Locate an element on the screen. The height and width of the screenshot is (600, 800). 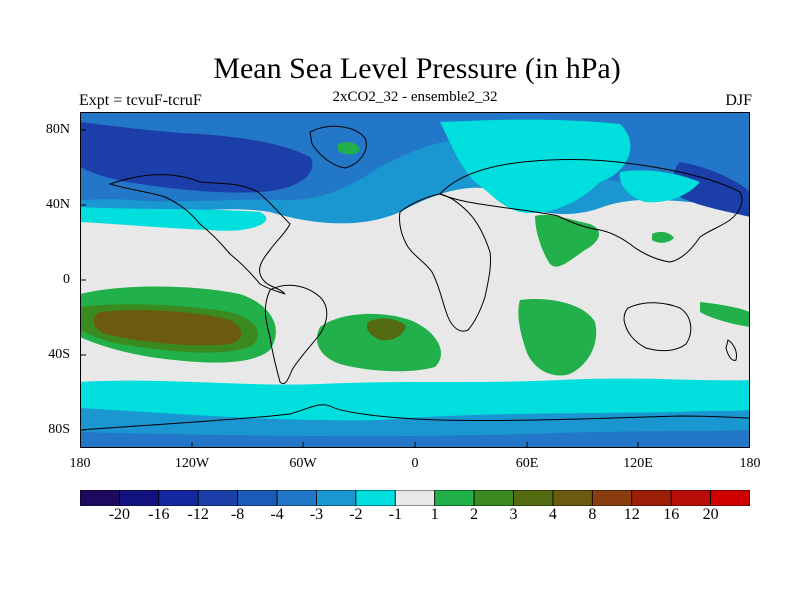
colorbar-label: -4 is located at coordinates (277, 514).